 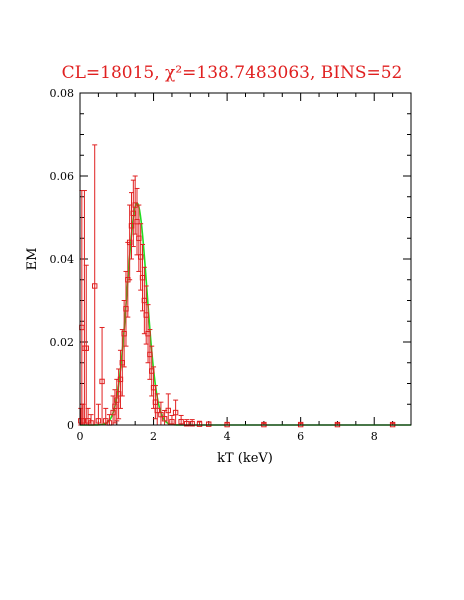 I want to click on y-tick-label: 0.06, so click(x=62, y=176).